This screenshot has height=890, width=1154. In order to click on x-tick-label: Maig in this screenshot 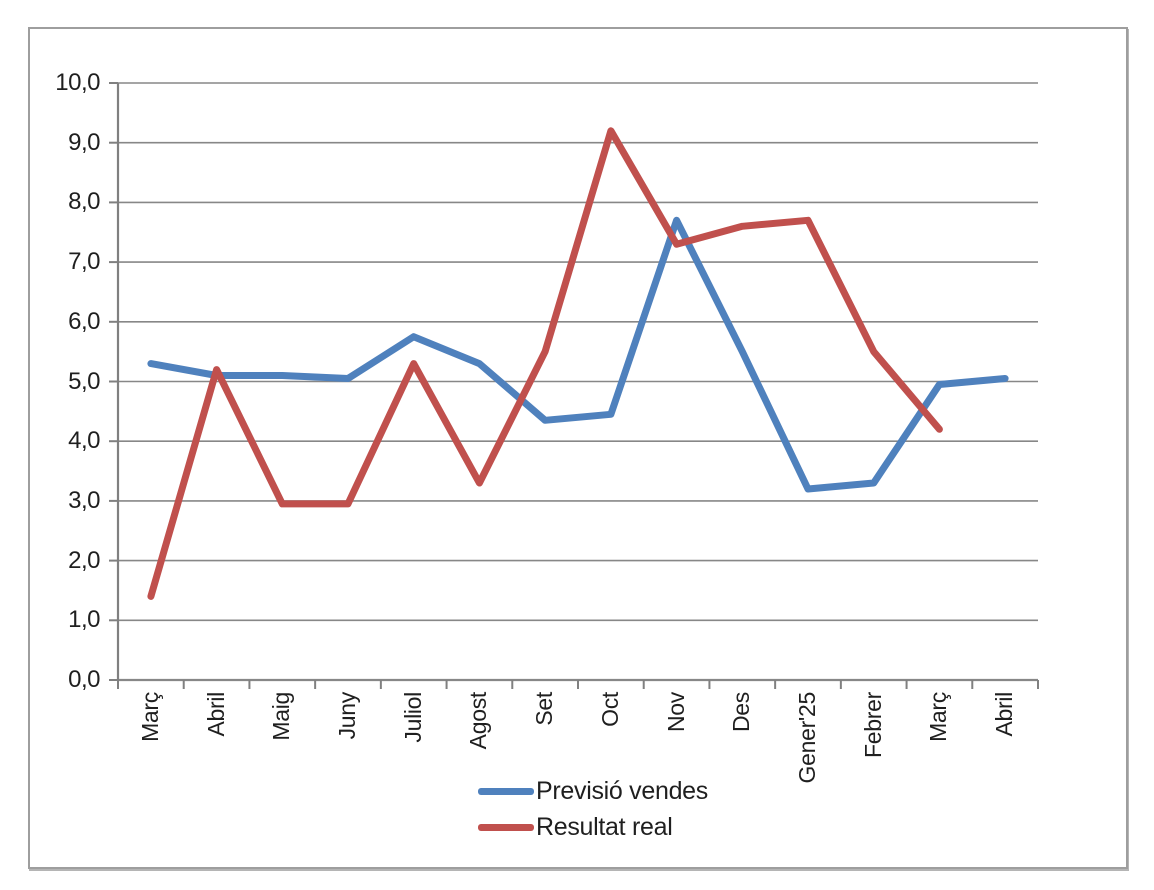, I will do `click(281, 716)`.